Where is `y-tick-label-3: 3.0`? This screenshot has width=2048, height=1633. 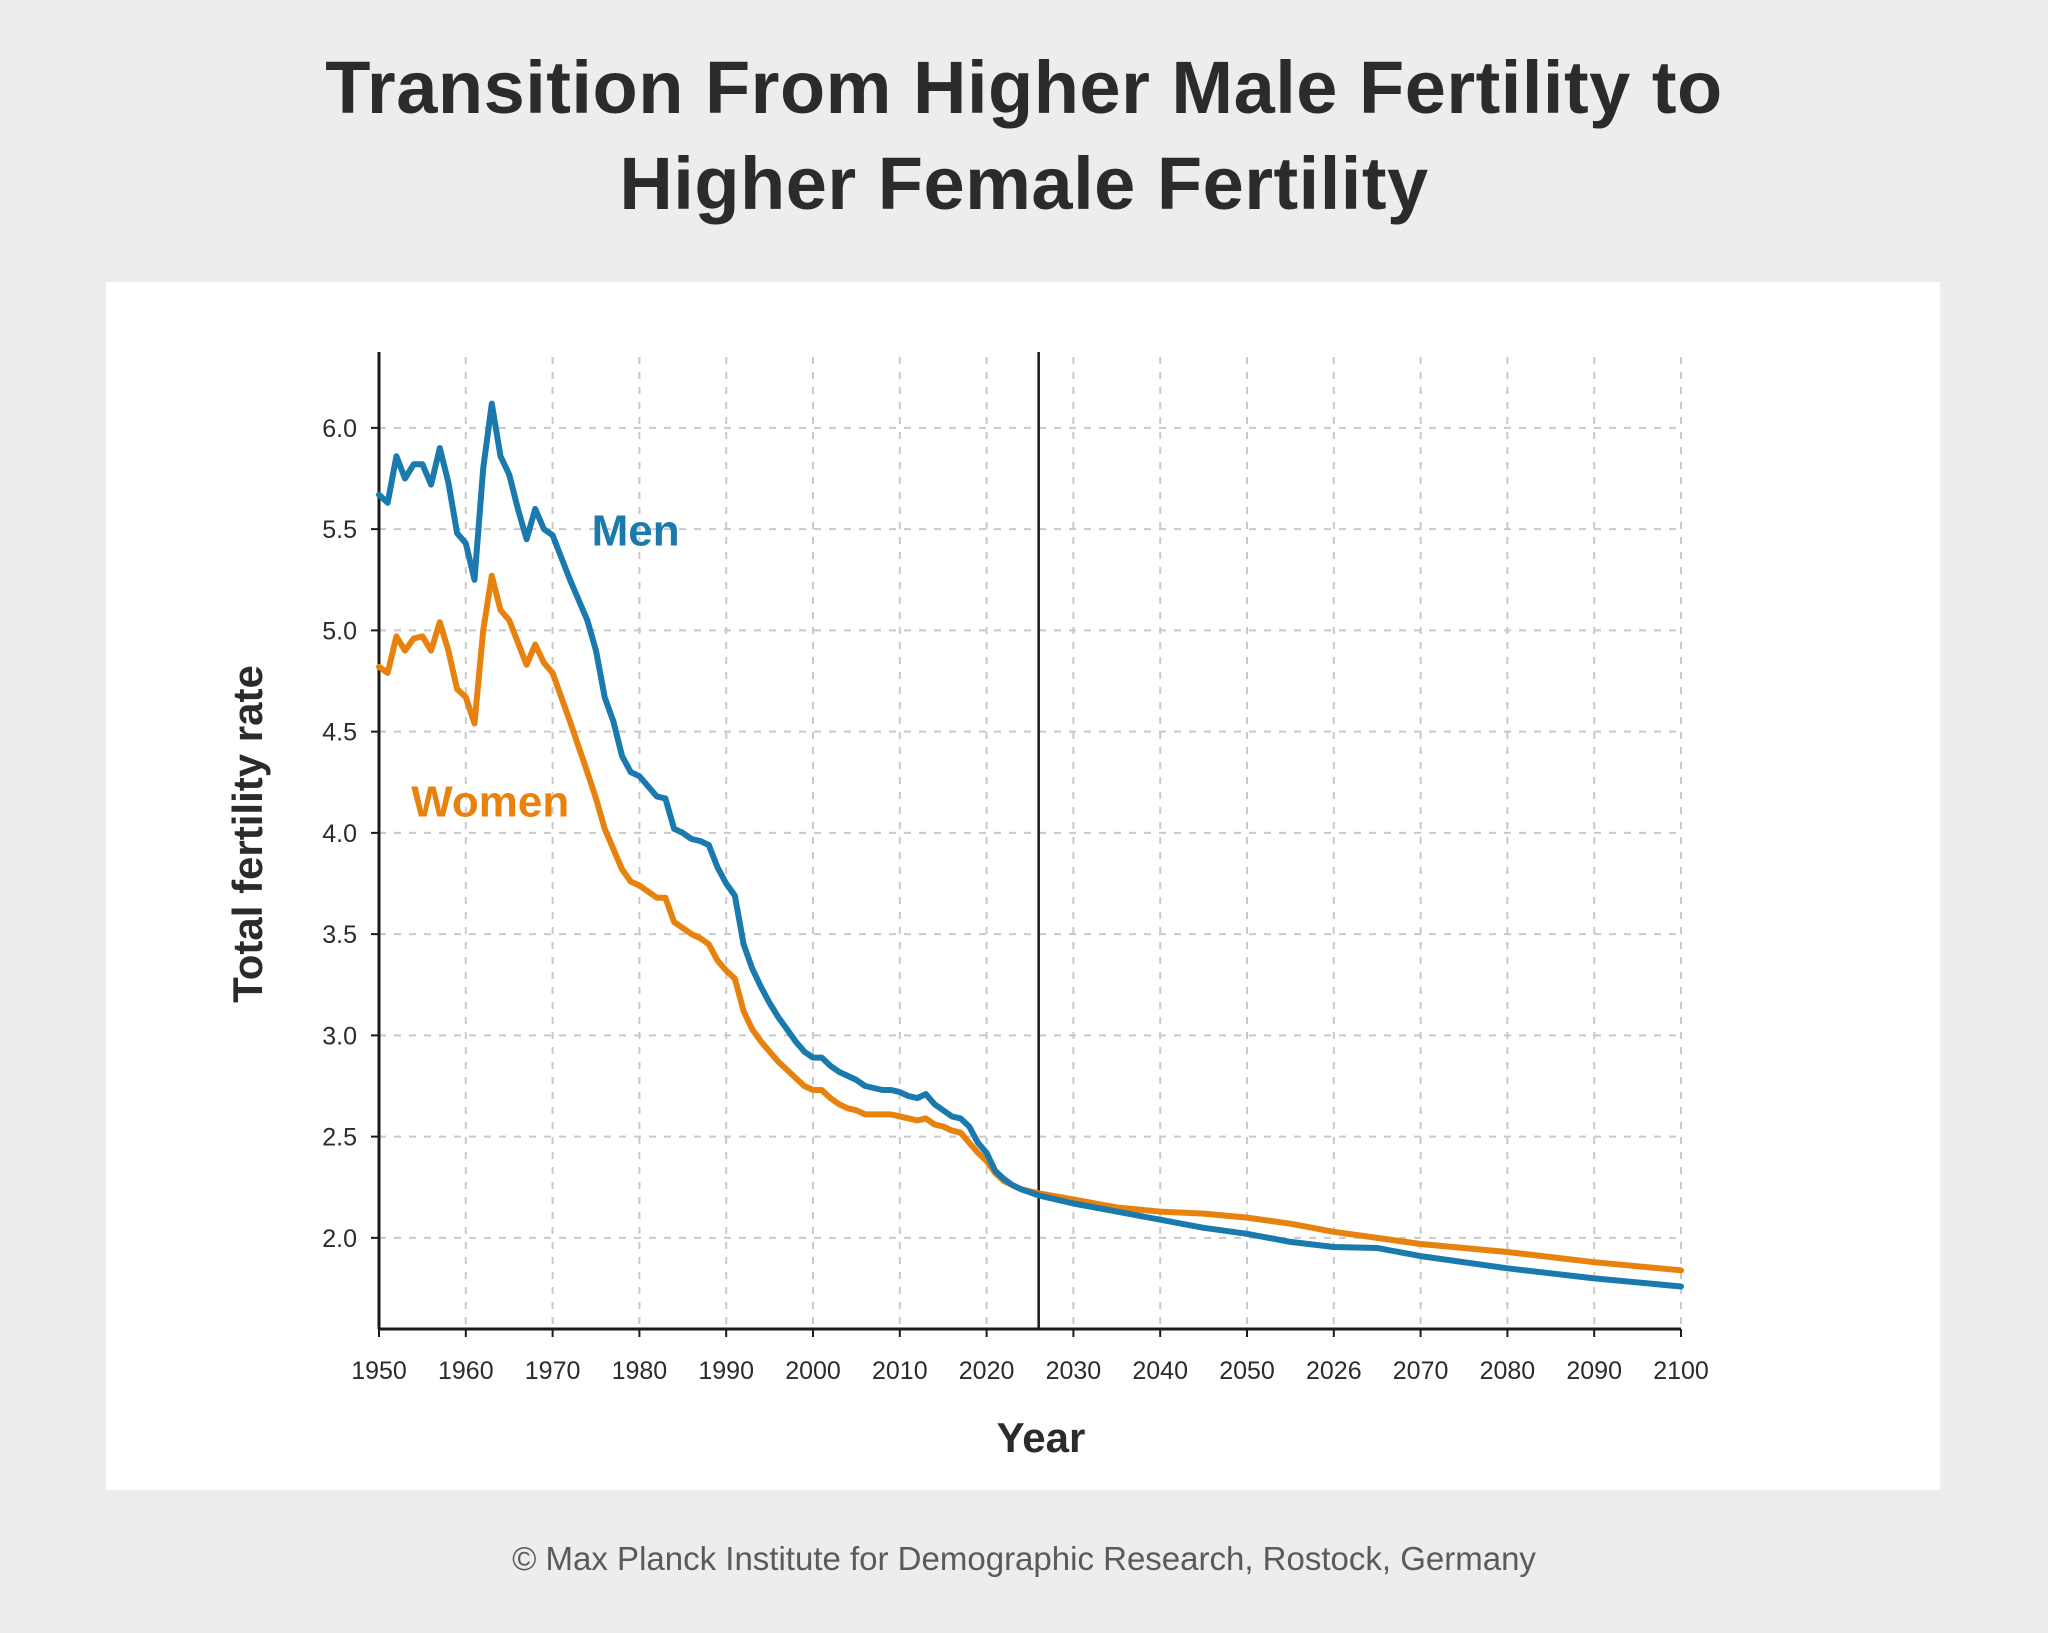 y-tick-label-3: 3.0 is located at coordinates (339, 1036).